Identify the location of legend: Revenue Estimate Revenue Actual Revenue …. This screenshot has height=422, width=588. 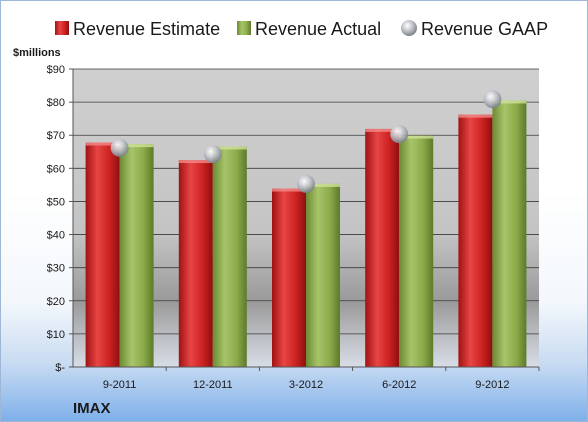
(301, 29).